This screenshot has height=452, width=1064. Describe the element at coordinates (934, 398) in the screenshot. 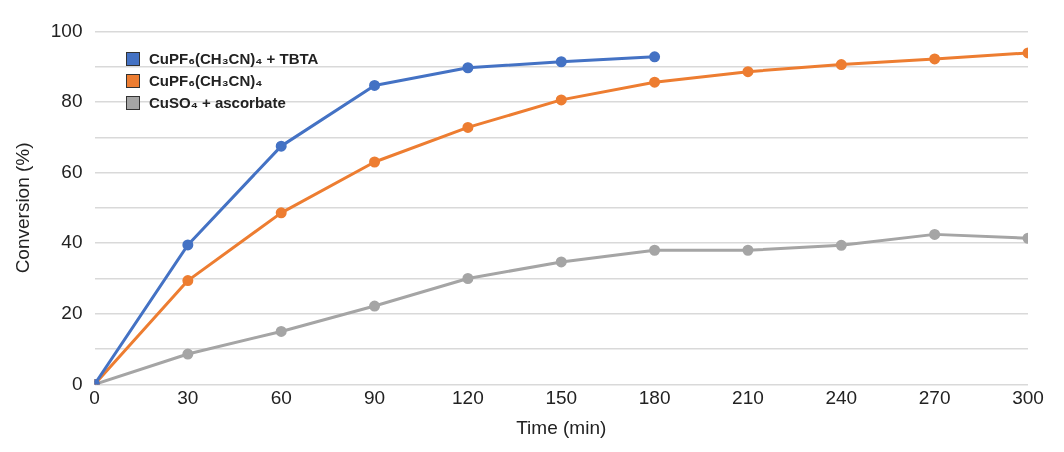

I see `x-tick-label: 270` at that location.